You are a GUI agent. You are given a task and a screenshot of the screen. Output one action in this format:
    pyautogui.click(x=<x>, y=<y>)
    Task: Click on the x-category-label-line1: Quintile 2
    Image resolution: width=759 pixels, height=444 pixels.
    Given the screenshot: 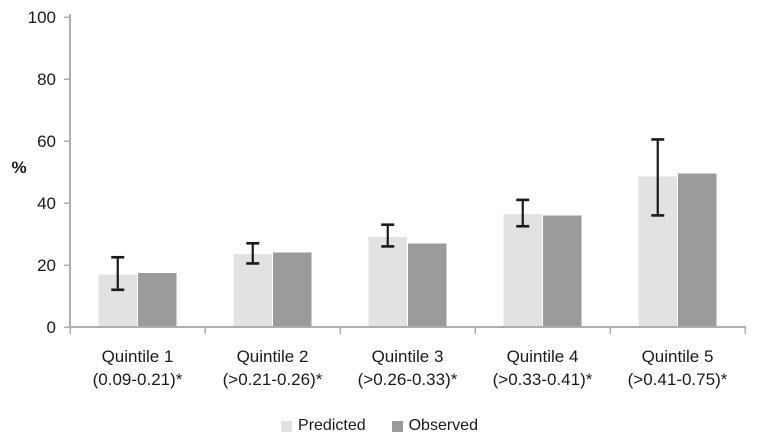 What is the action you would take?
    pyautogui.click(x=273, y=356)
    